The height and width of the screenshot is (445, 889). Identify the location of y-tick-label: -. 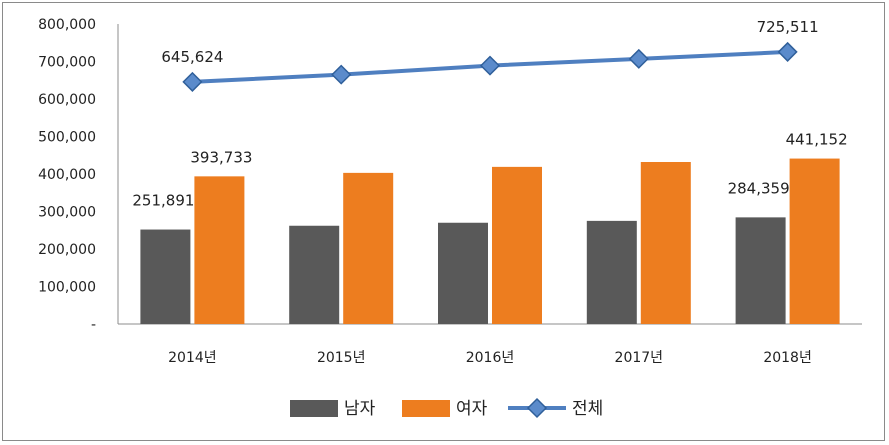
(93, 325).